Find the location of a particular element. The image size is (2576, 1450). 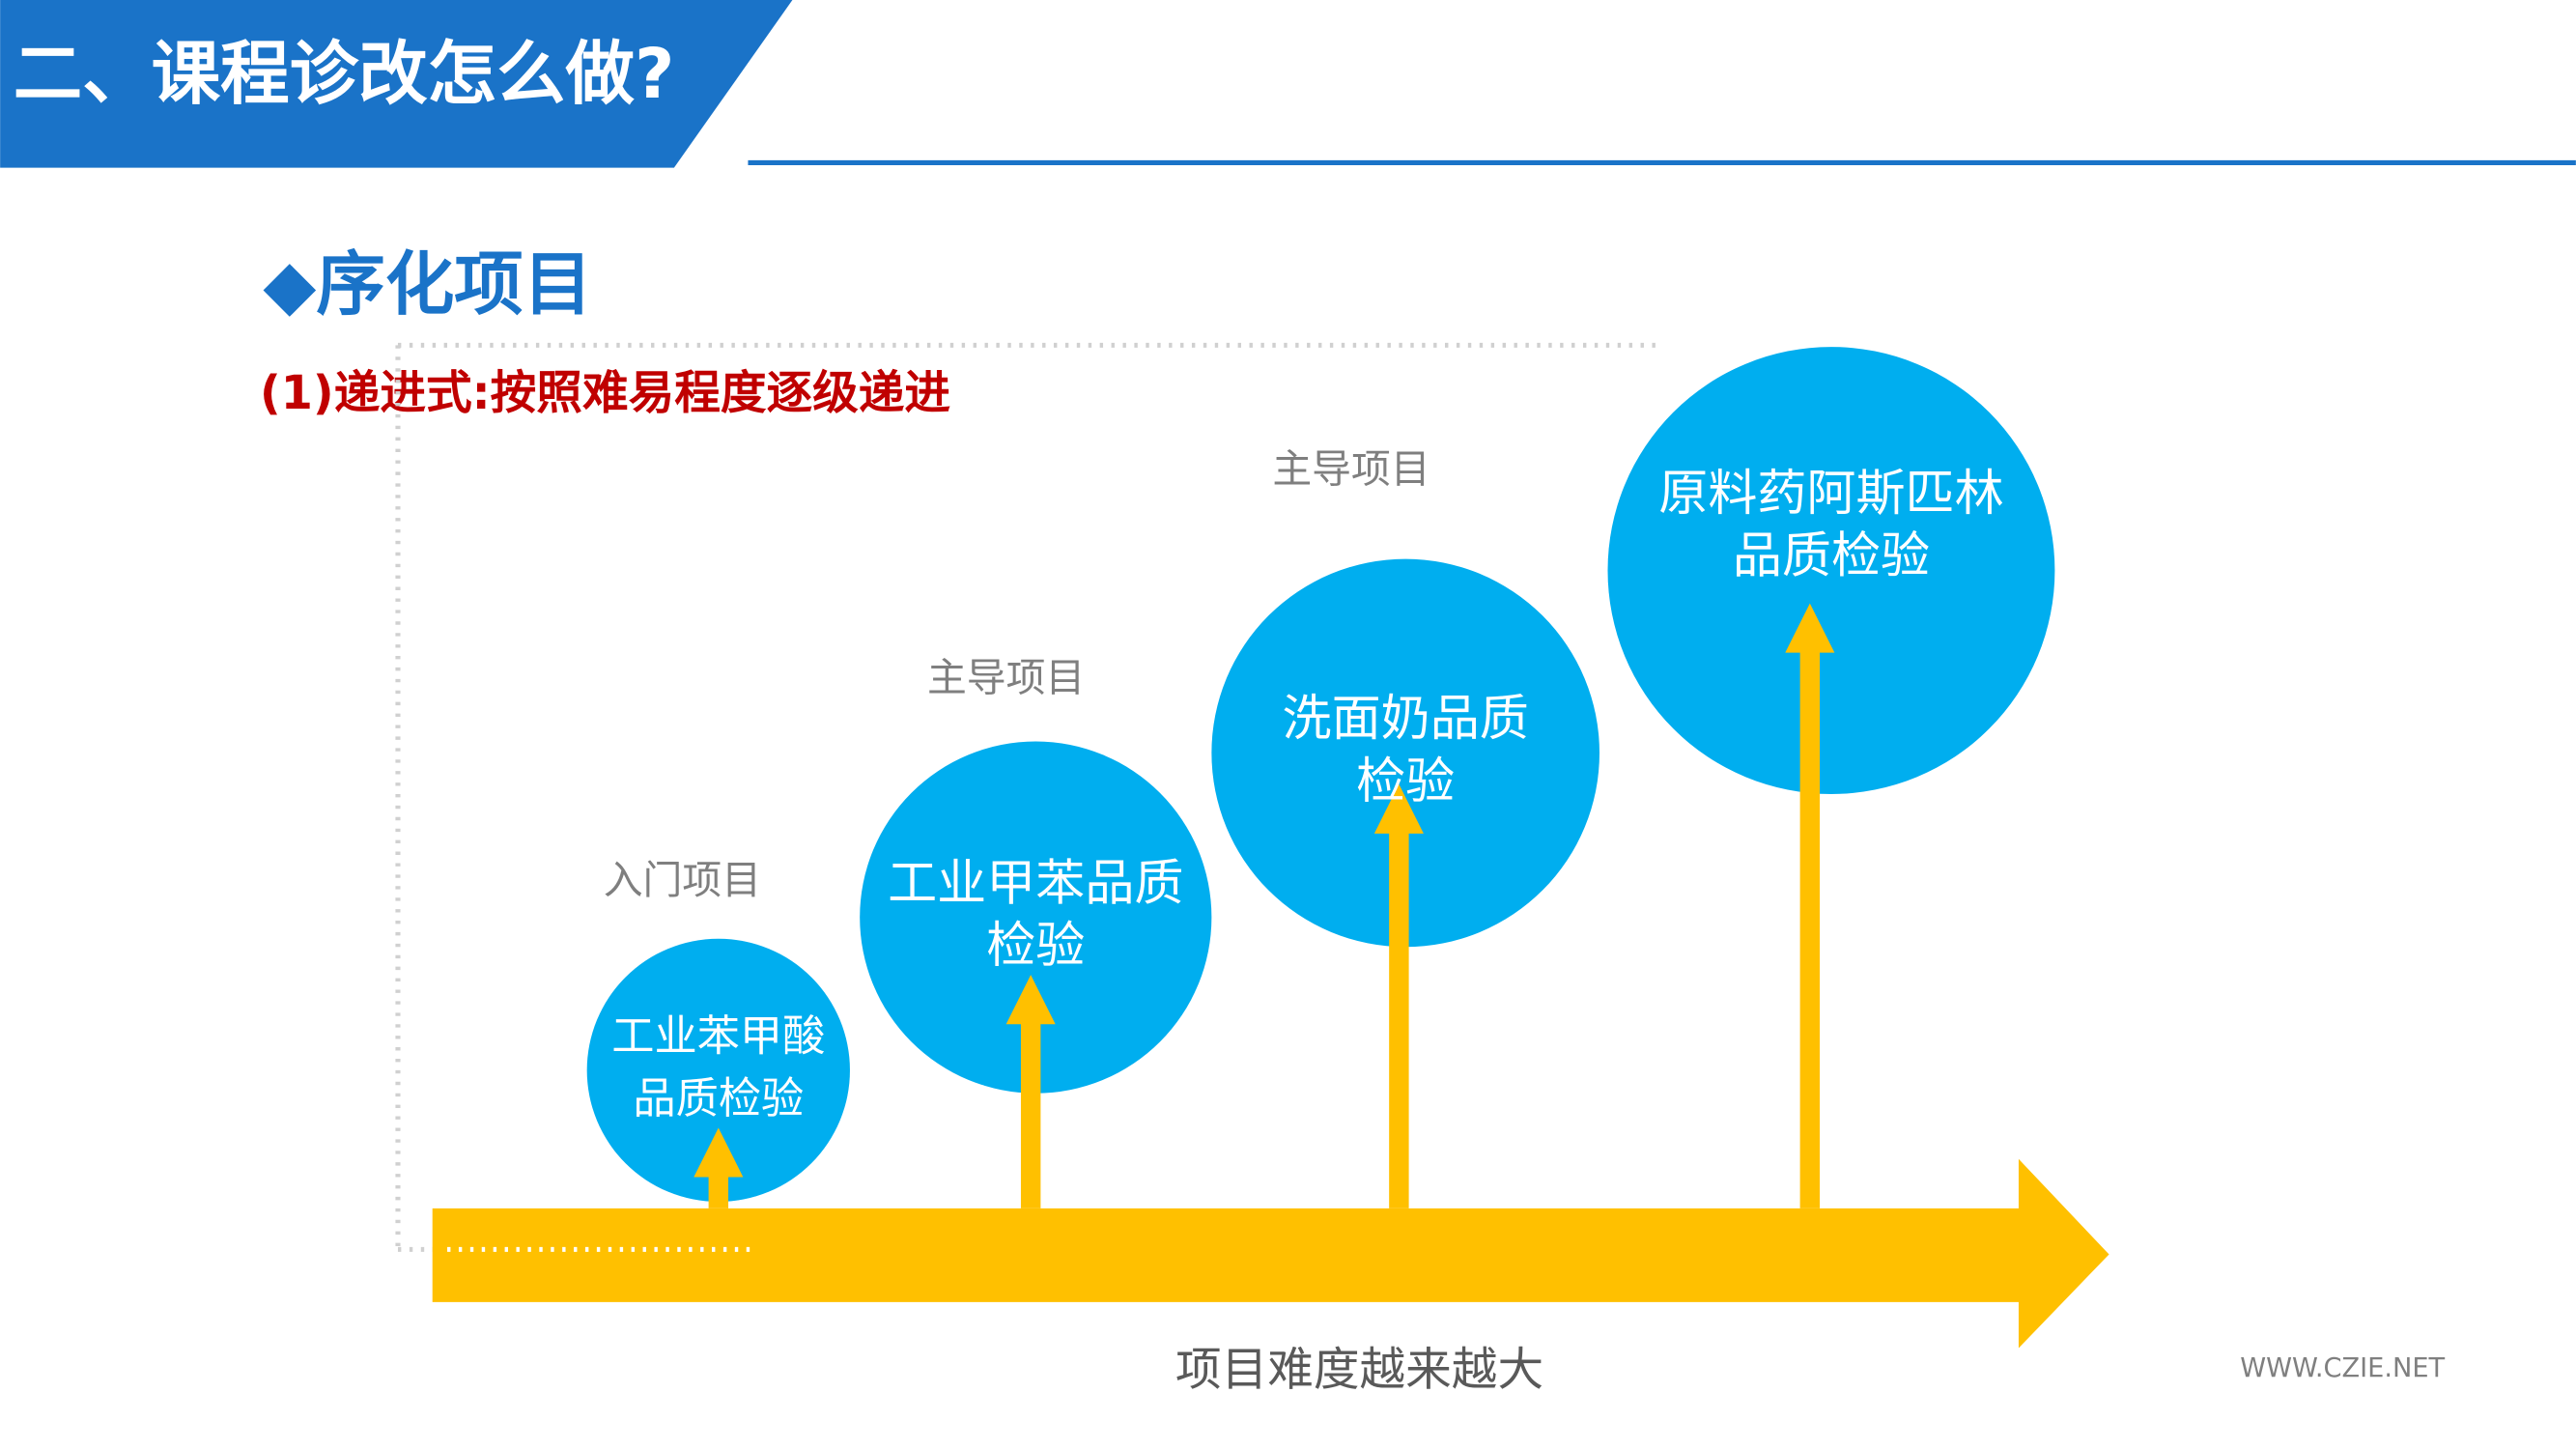

header-title: 二、课程诊改怎么做? is located at coordinates (344, 74).